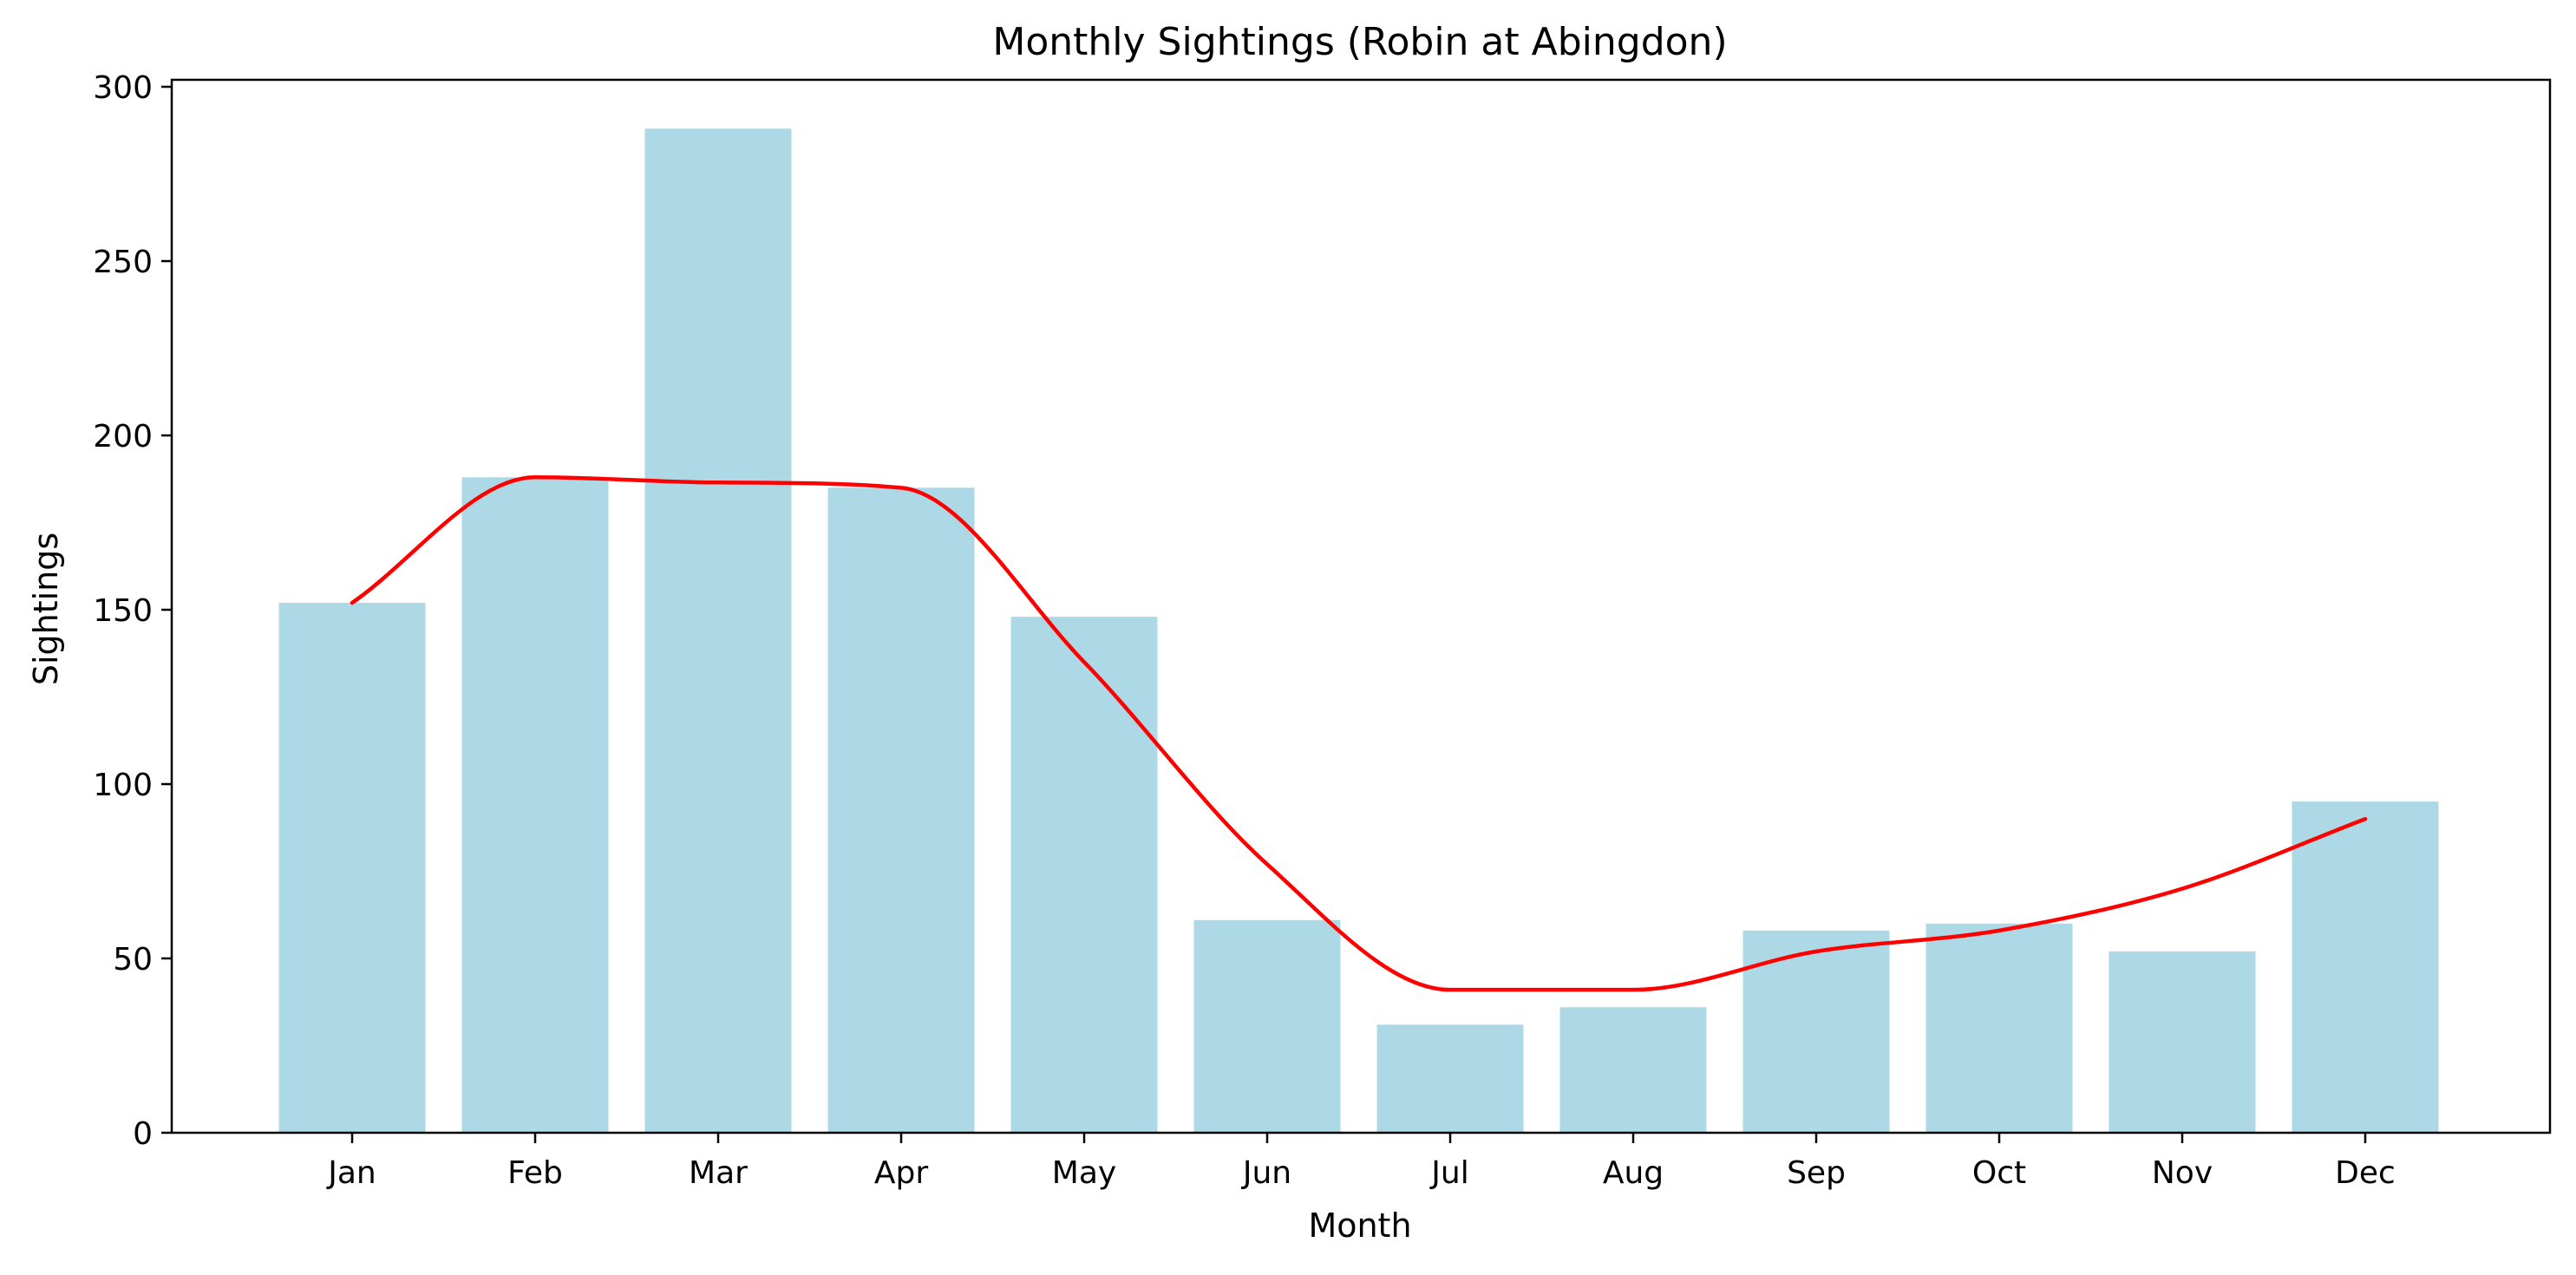  What do you see at coordinates (123, 436) in the screenshot?
I see `y-tick-label: 200` at bounding box center [123, 436].